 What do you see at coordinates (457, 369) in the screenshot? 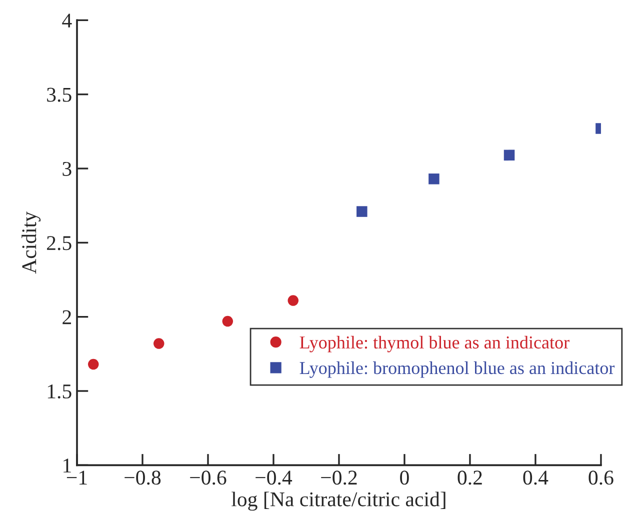
I see `legend-label: Lyophile: bromophenol blue as an indicator` at bounding box center [457, 369].